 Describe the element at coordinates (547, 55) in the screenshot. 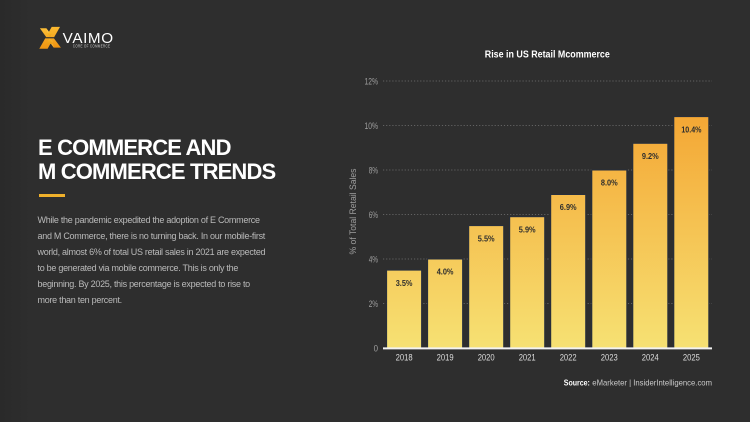

I see `svg-text: Rise in US Retail Mcommerce` at that location.